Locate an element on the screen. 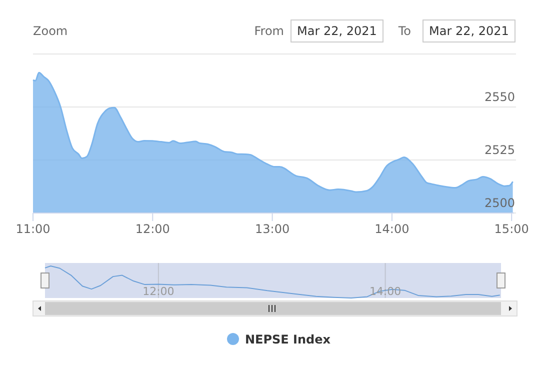 Image resolution: width=550 pixels, height=377 pixels. x-tick-label: 15:00 is located at coordinates (511, 229).